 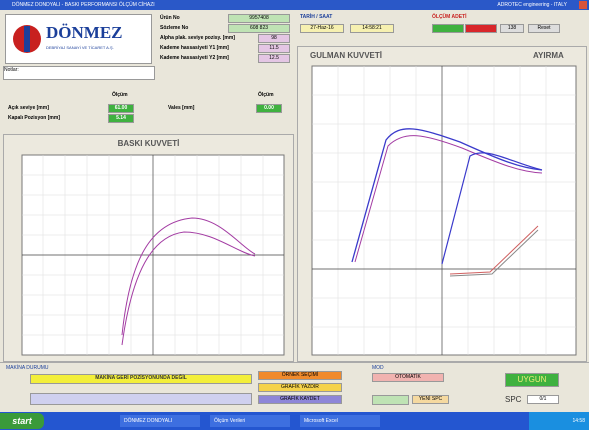 I want to click on left-chart-title: BASKI KUVVETİ, so click(x=148, y=143).